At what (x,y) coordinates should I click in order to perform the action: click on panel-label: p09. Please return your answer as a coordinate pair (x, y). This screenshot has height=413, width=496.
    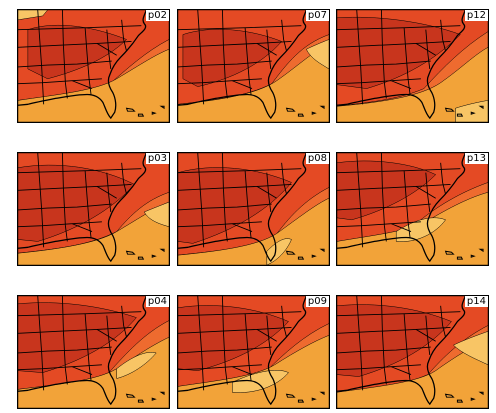
    Looking at the image, I should click on (317, 301).